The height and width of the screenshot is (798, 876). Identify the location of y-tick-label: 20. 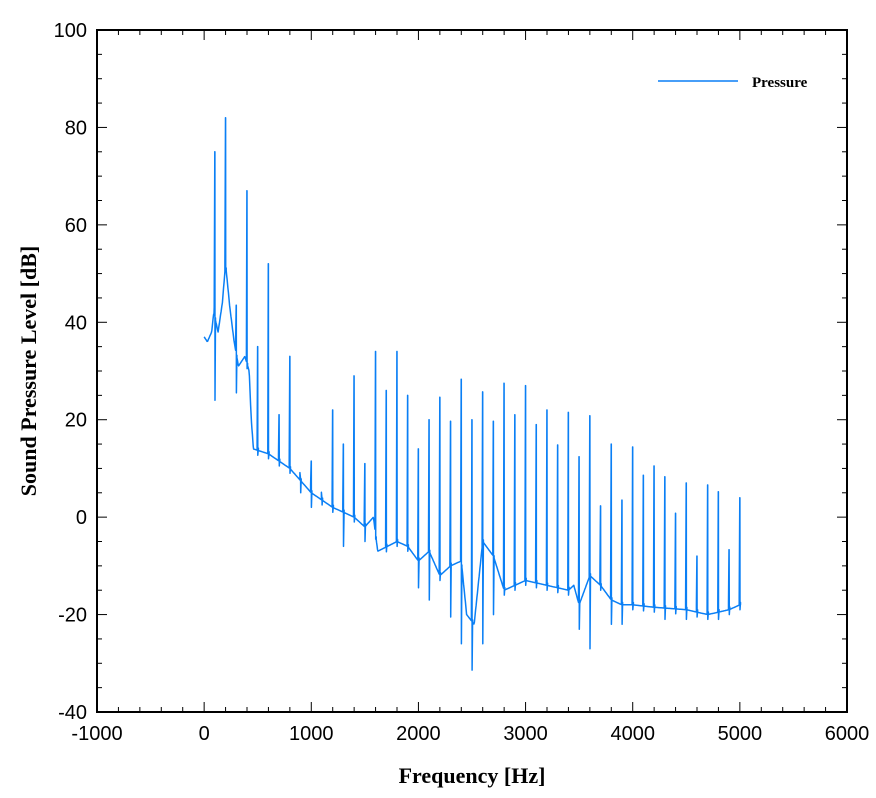
(76, 421).